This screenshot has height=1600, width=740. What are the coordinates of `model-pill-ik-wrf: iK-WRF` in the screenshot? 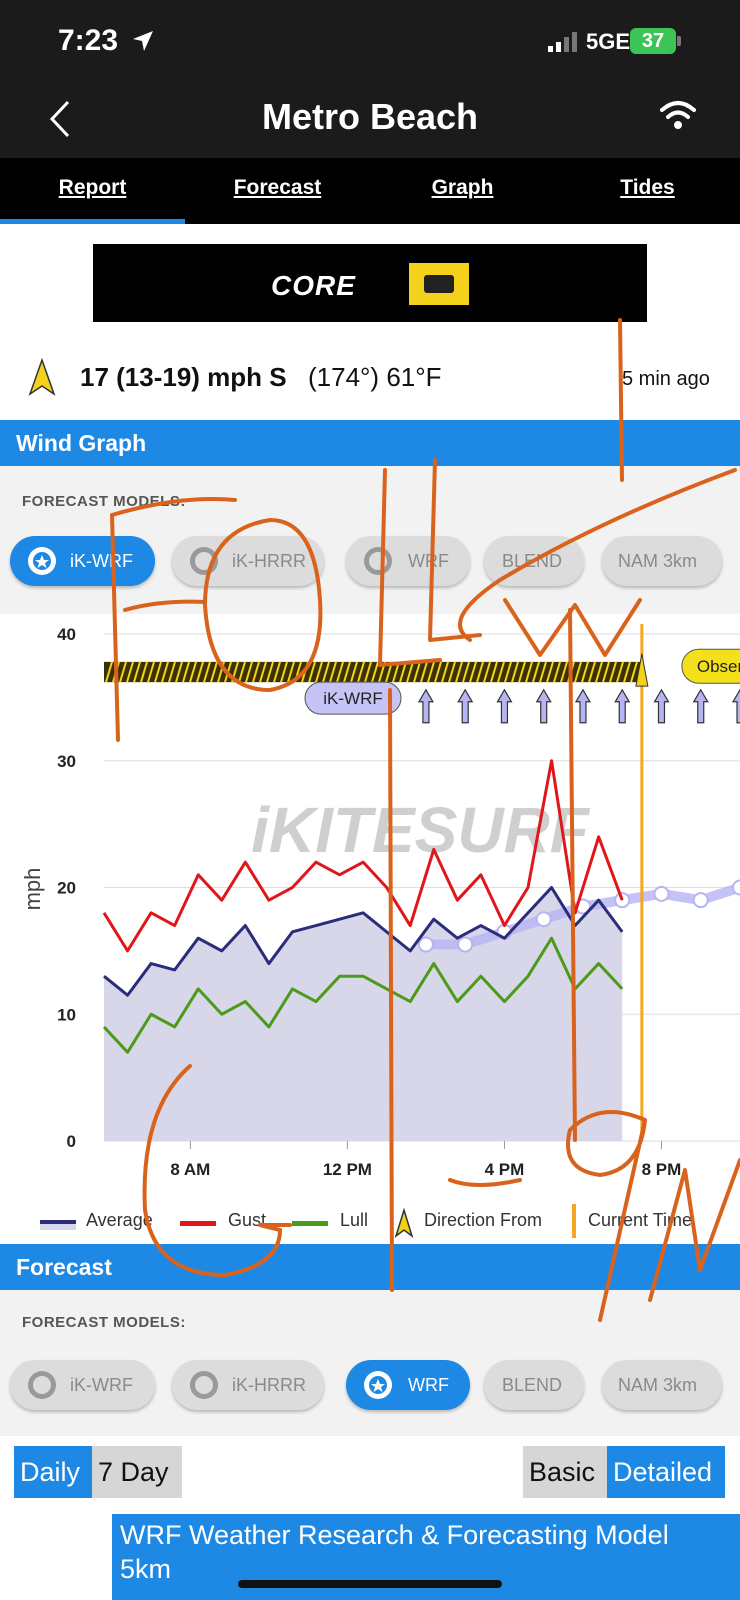 It's located at (82, 561).